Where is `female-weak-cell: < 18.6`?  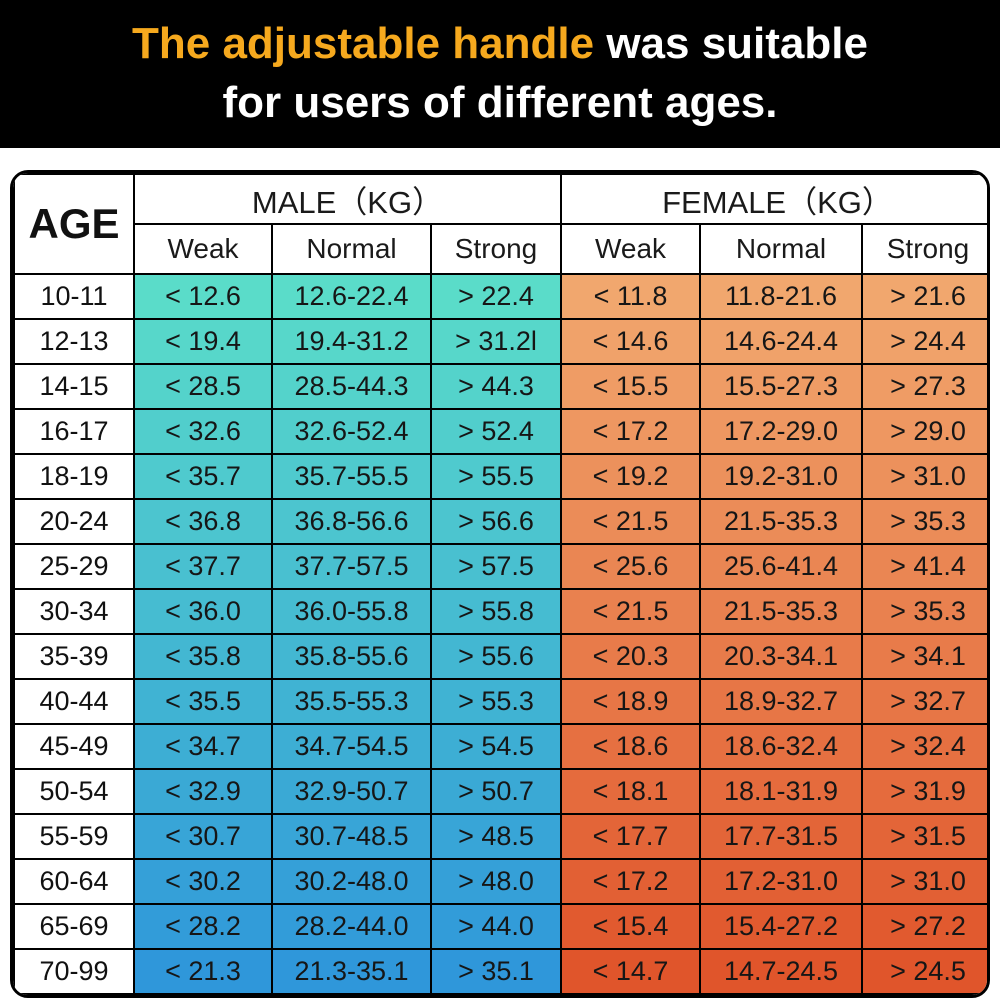
female-weak-cell: < 18.6 is located at coordinates (630, 746).